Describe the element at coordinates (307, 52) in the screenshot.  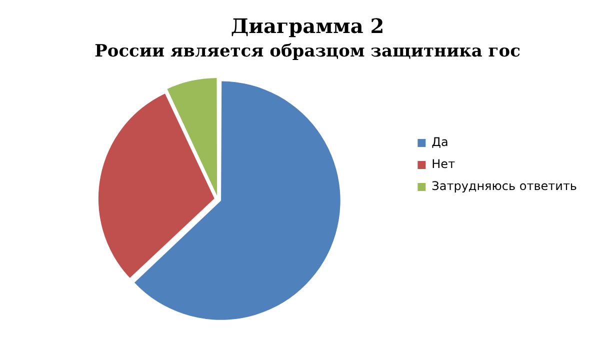
I see `chart-subtitle: России является образцом защитника гос` at that location.